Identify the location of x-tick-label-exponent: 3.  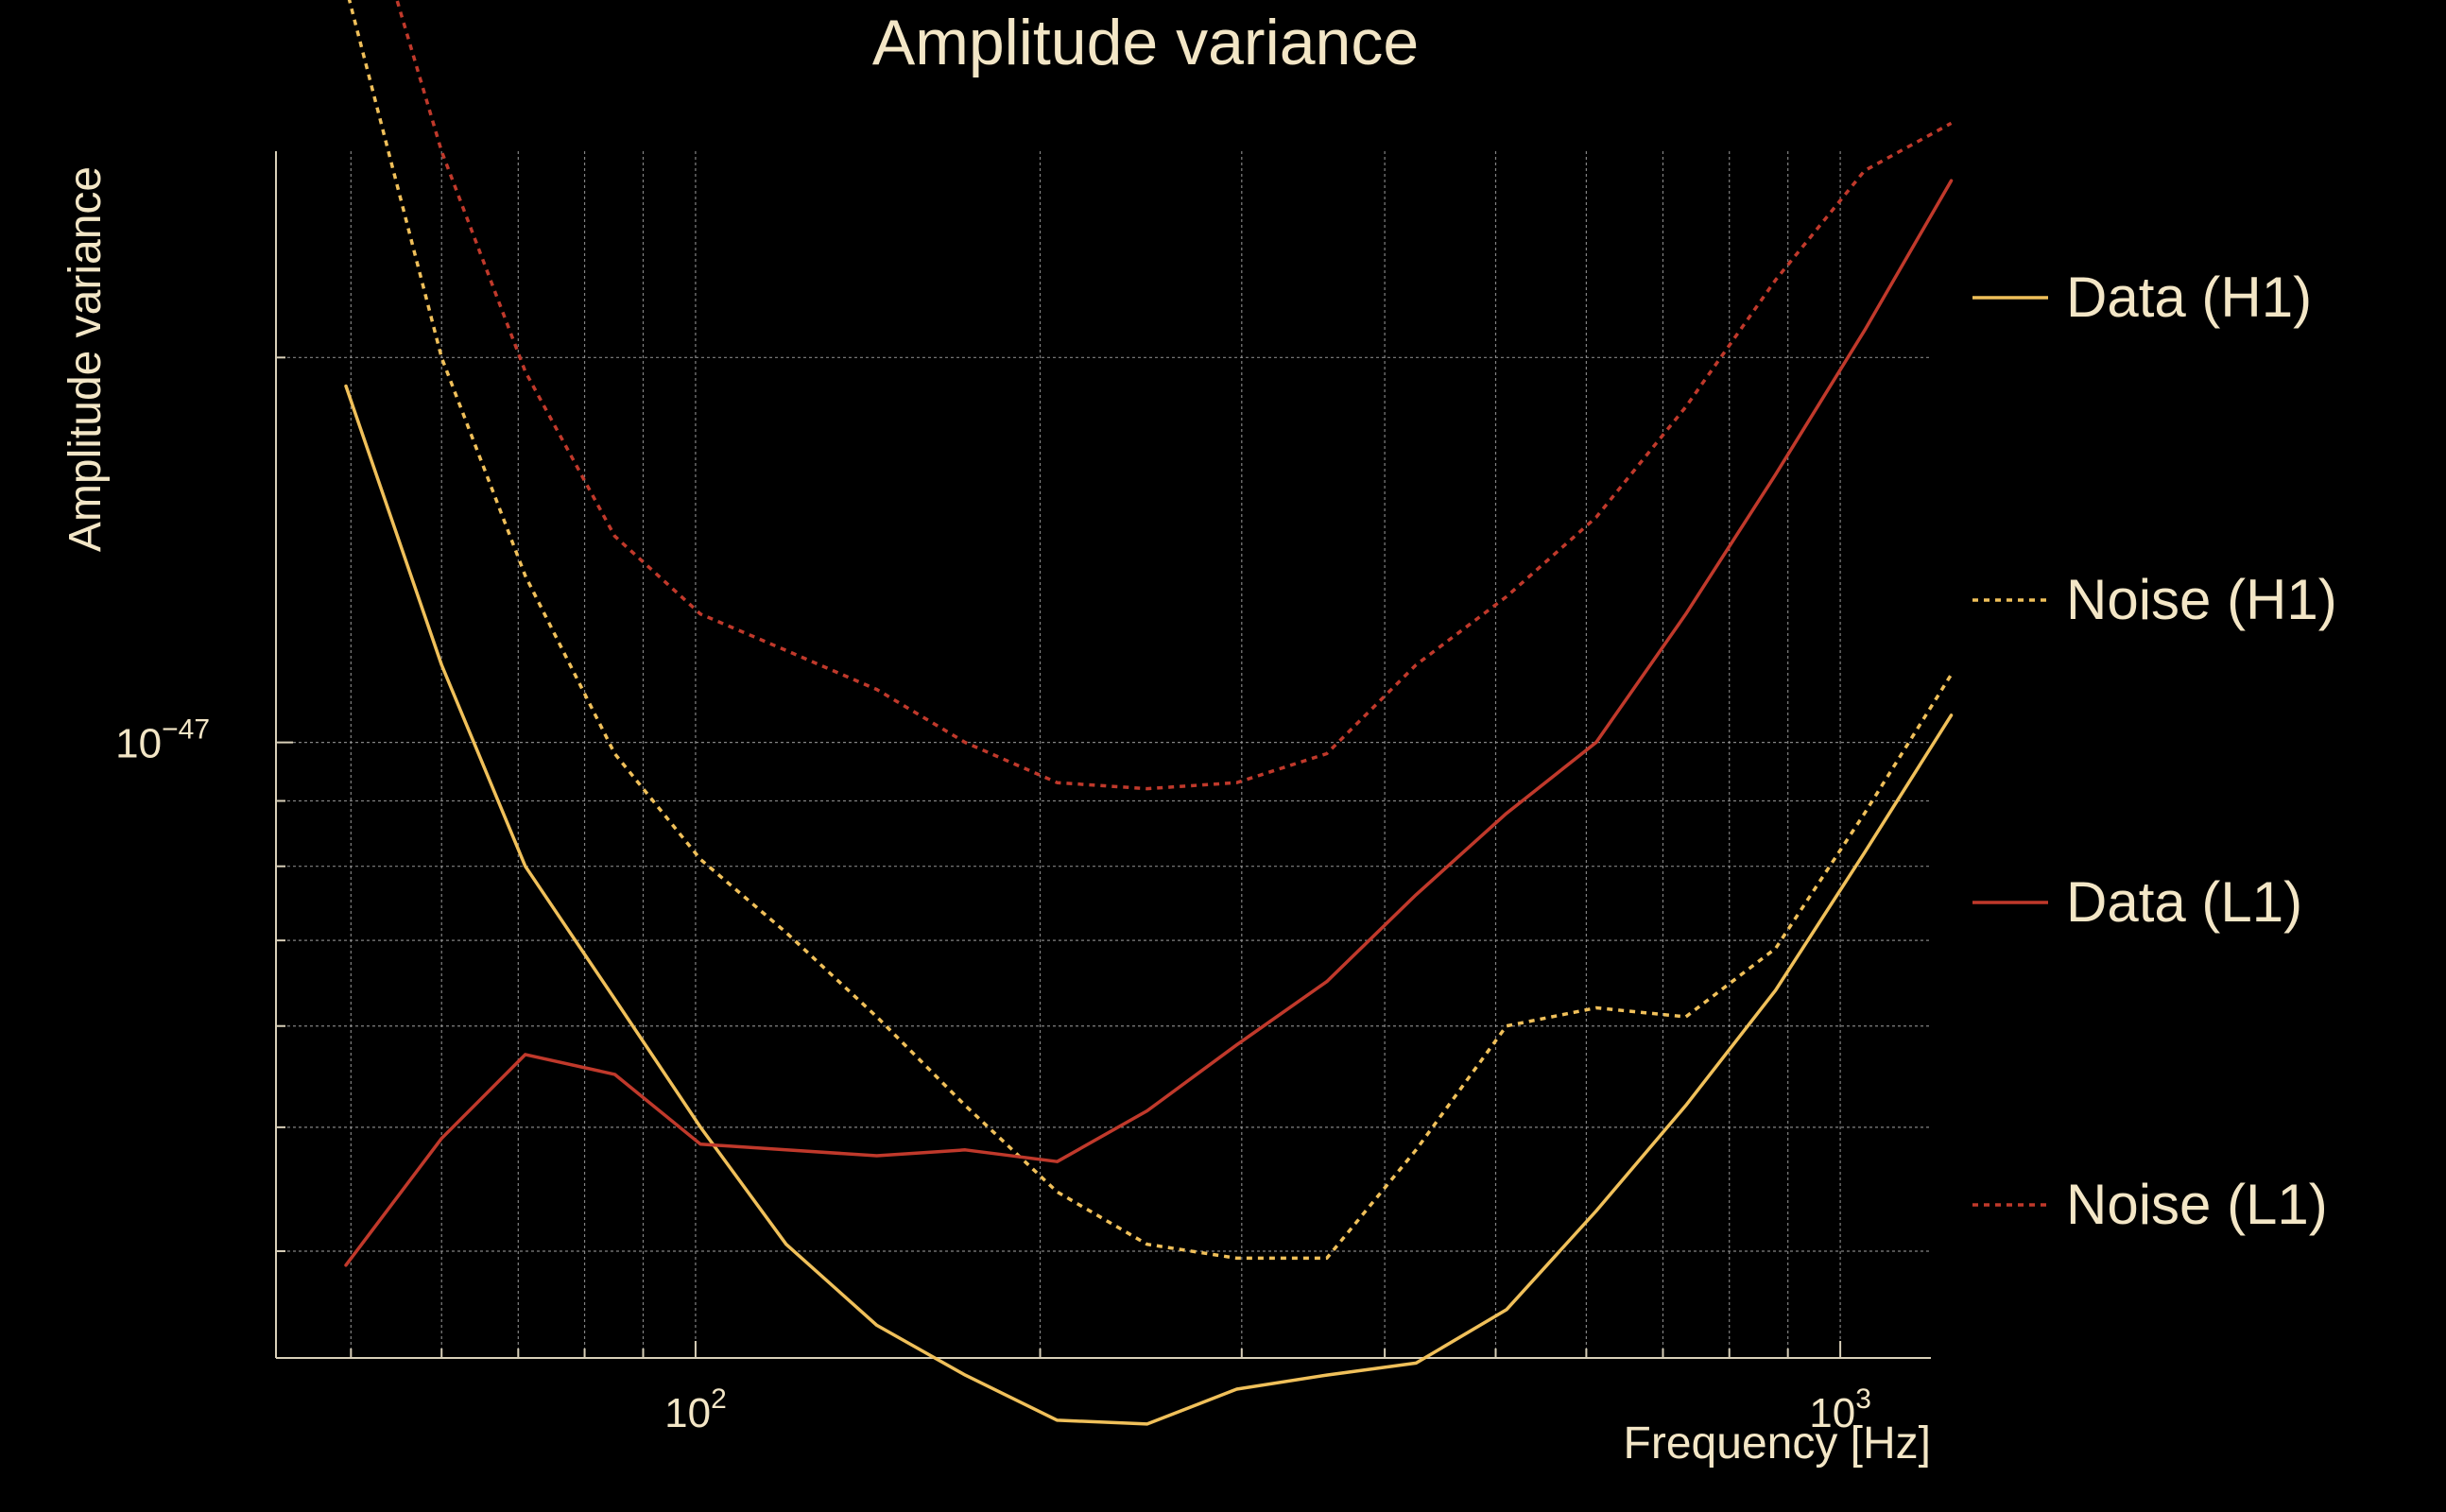
(1863, 1399).